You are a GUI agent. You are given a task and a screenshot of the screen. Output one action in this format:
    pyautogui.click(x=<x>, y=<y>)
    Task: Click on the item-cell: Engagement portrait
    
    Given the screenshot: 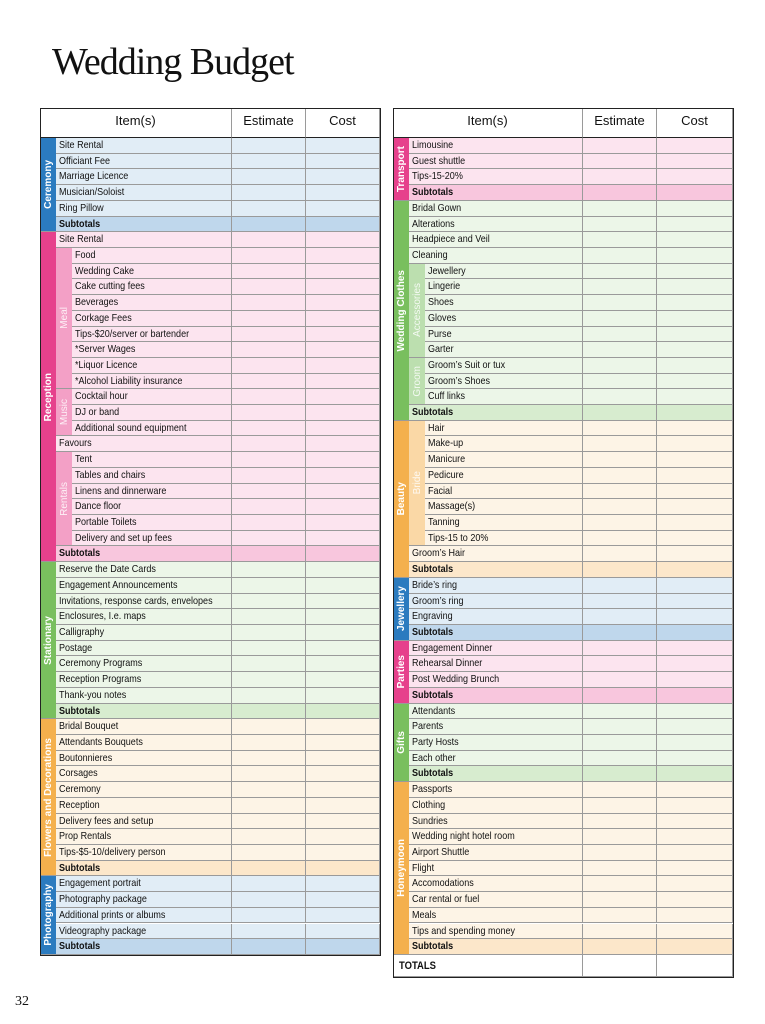 What is the action you would take?
    pyautogui.click(x=144, y=884)
    